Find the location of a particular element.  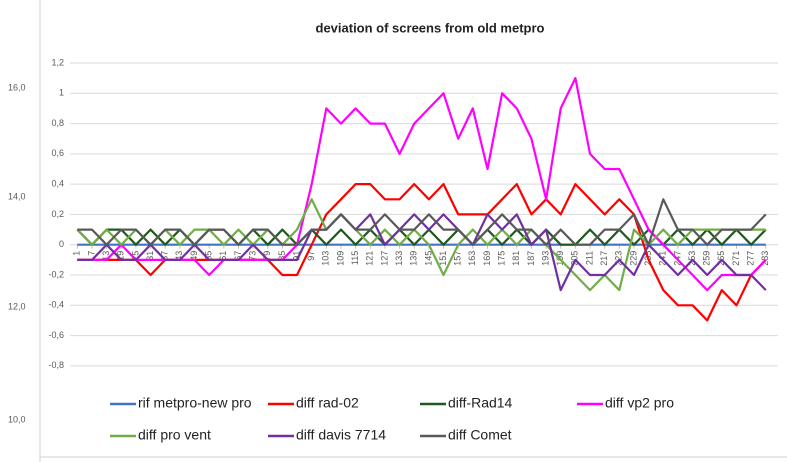

y-tick-label: 0,2 is located at coordinates (57, 214).